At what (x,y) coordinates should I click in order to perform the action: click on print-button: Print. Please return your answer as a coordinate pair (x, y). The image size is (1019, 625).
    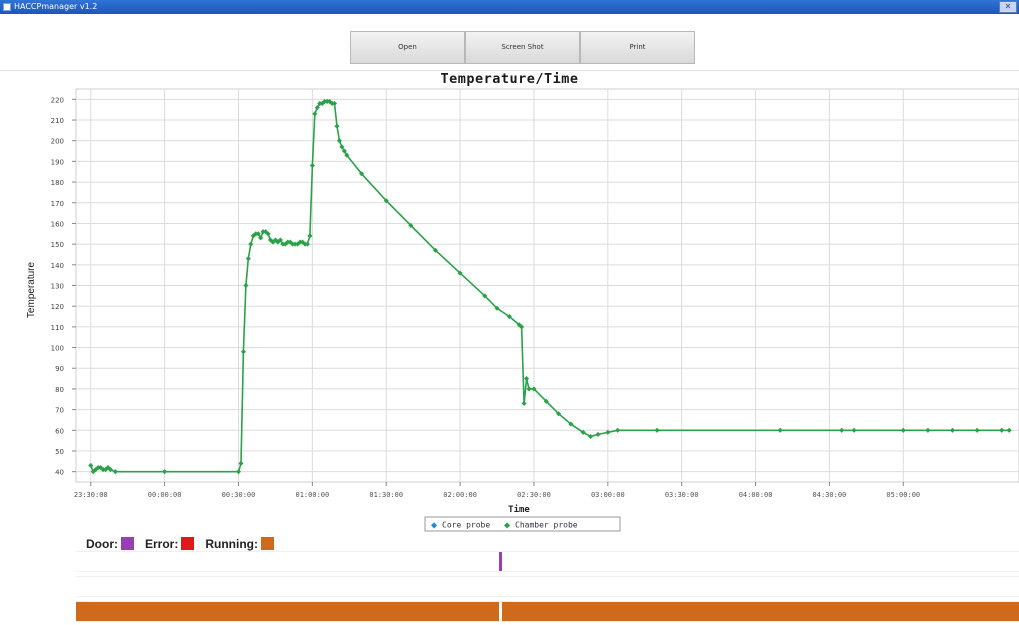
    Looking at the image, I should click on (637, 47).